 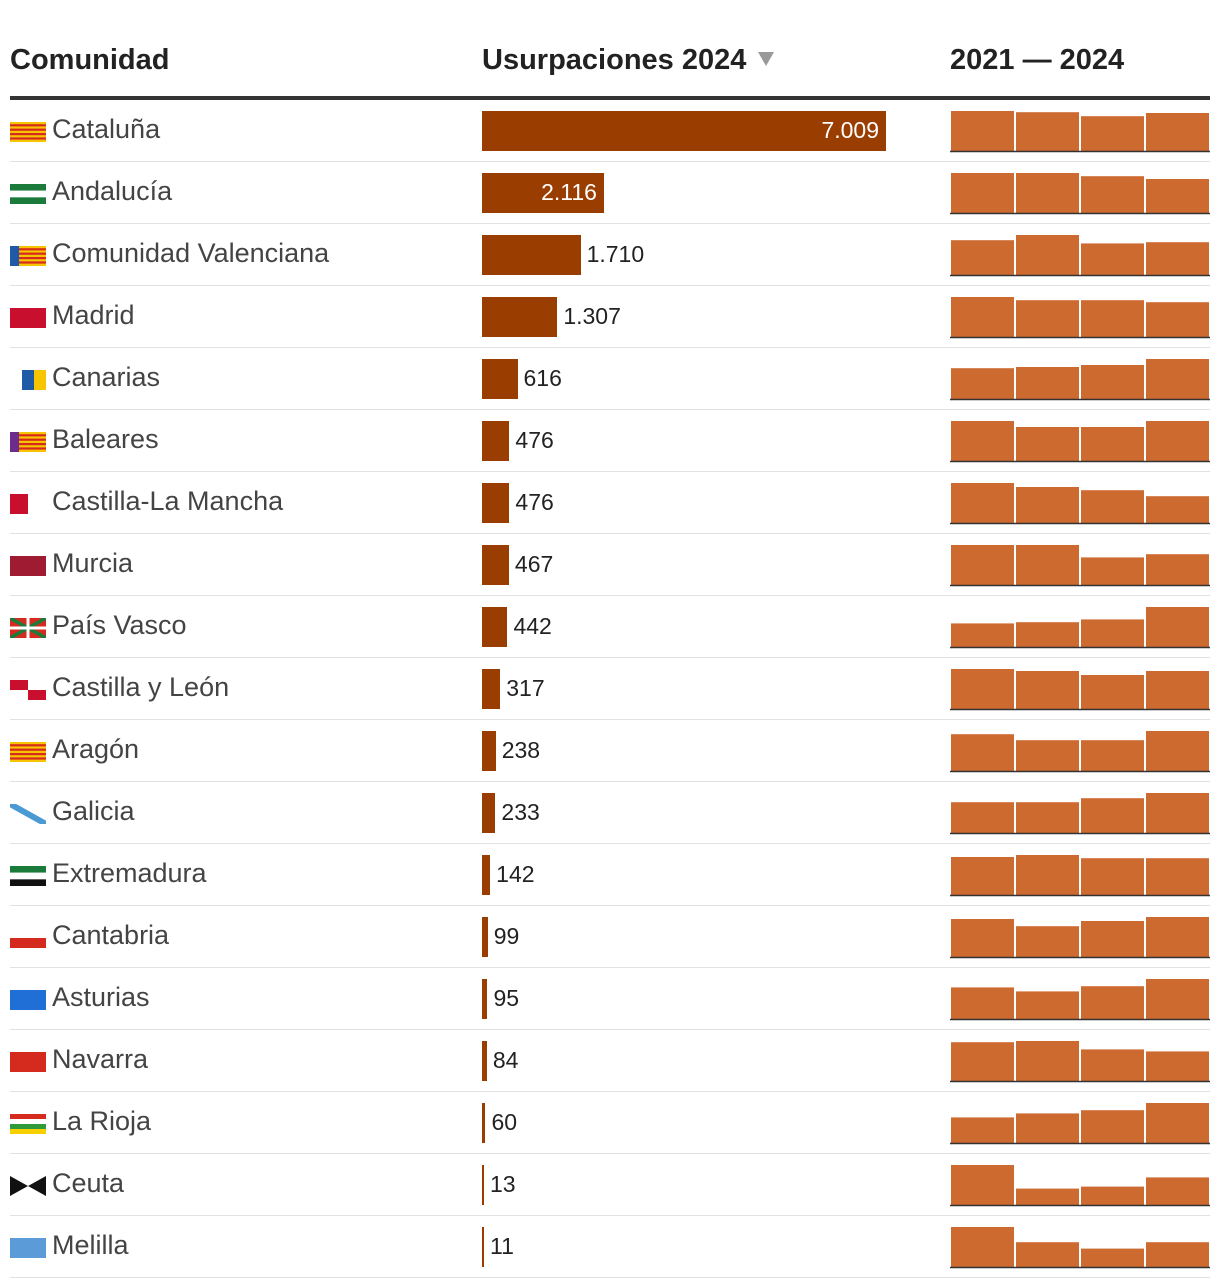 I want to click on value-label: 60, so click(x=504, y=1122).